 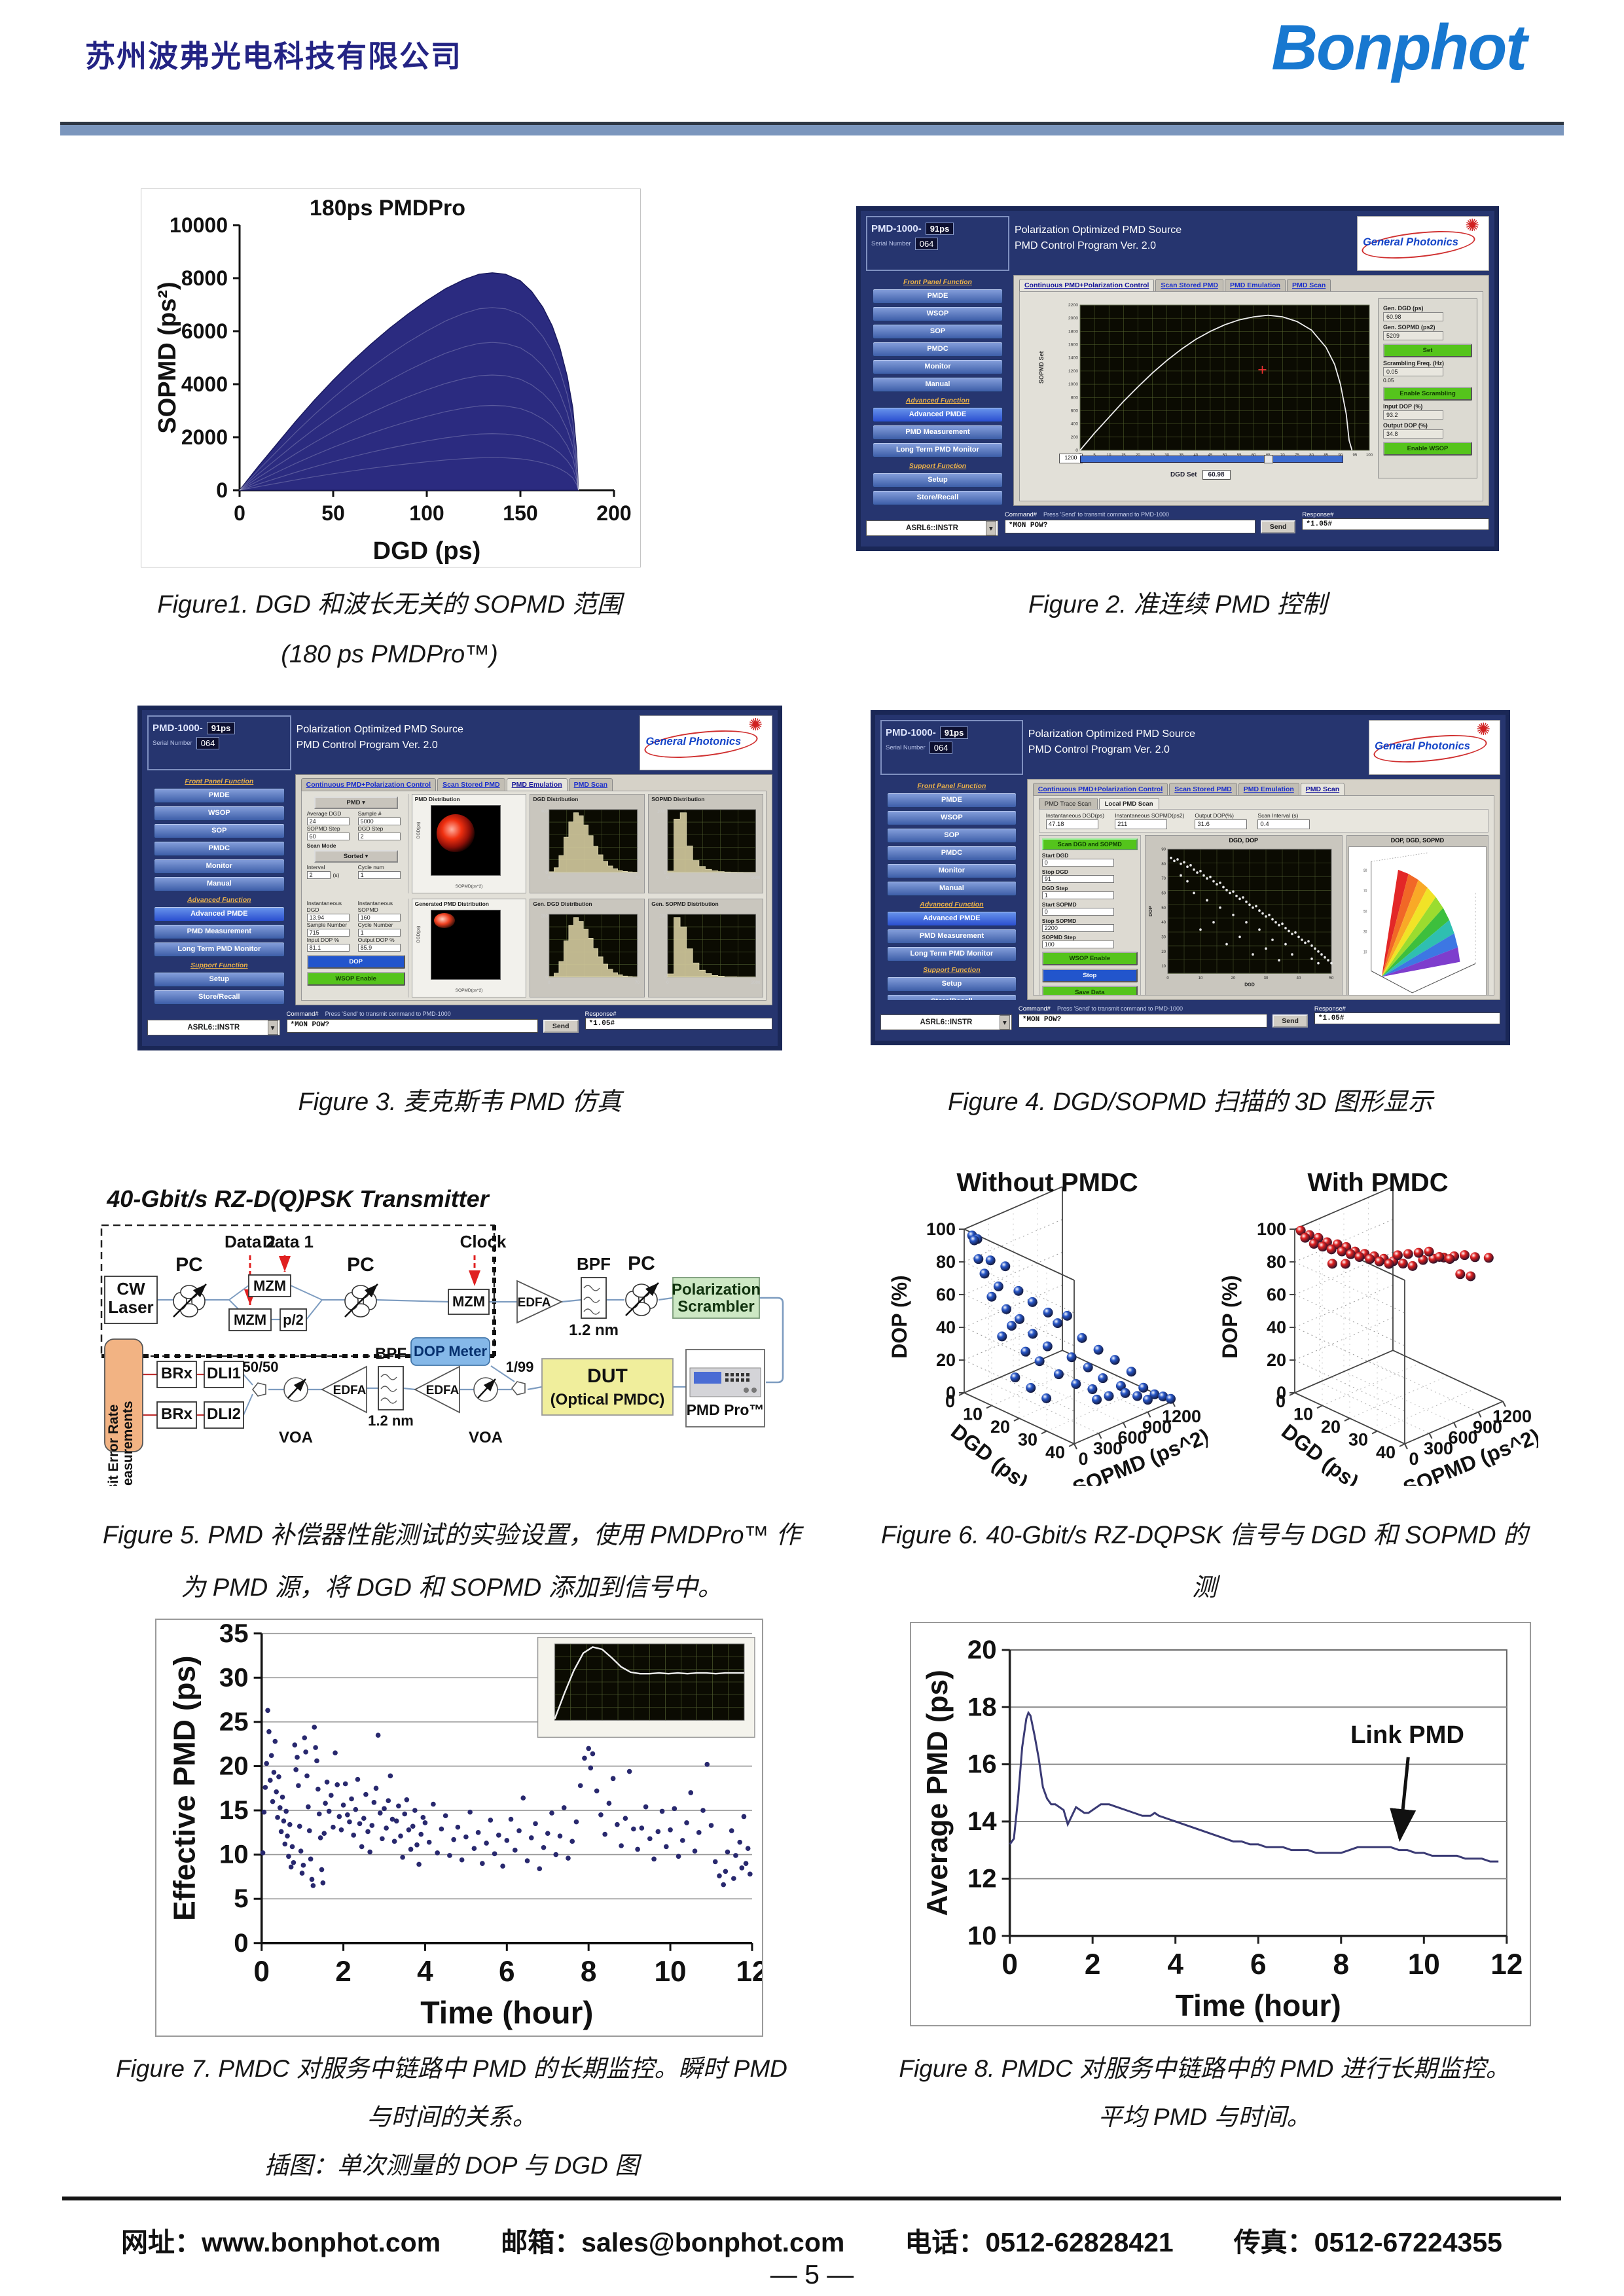 What do you see at coordinates (327, 924) in the screenshot?
I see `sample-number-label: Sample Number` at bounding box center [327, 924].